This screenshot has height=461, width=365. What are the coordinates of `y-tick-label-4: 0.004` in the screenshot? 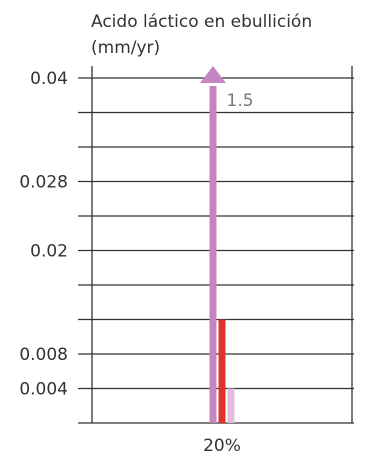 It's located at (43, 390).